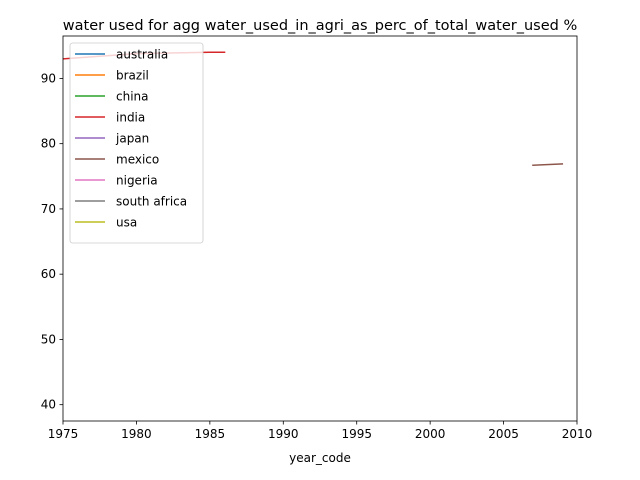 The image size is (640, 480). Describe the element at coordinates (48, 274) in the screenshot. I see `y-tick-label: 60` at that location.